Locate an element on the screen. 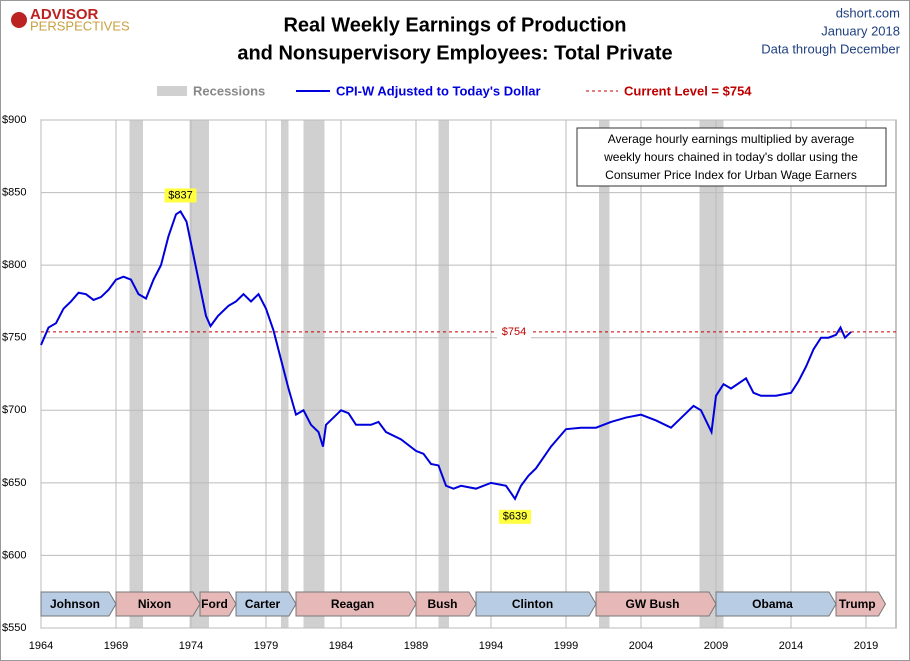 The height and width of the screenshot is (661, 910). y-tick-label: $800 is located at coordinates (14, 265).